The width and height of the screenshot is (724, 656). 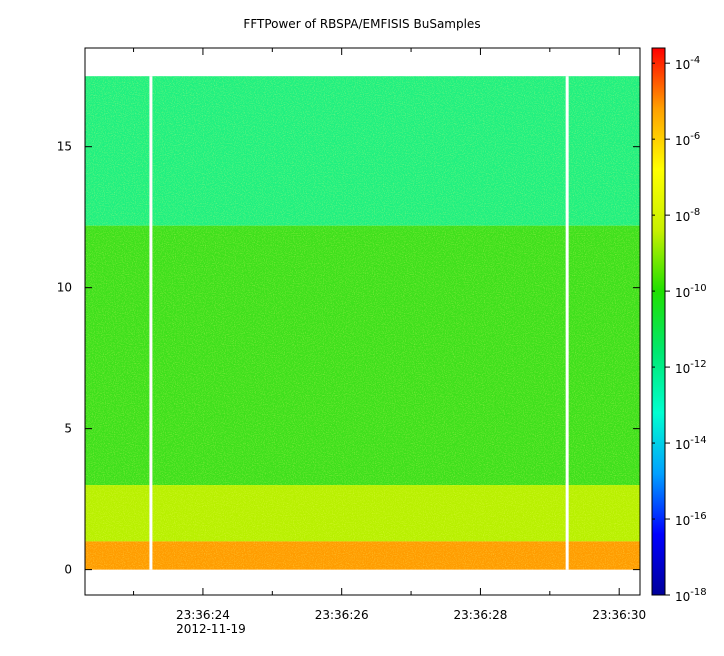 I want to click on colorbar-tick-label: 10⁻¹⁸, so click(x=691, y=595).